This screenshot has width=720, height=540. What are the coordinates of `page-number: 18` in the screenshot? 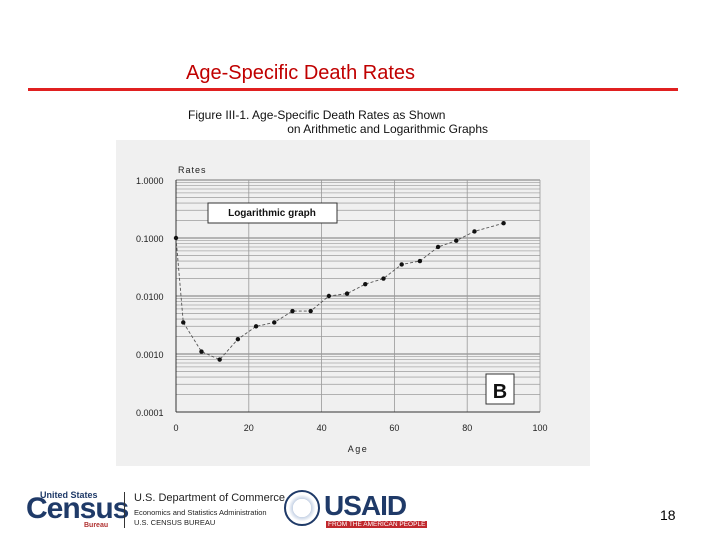 It's located at (668, 515).